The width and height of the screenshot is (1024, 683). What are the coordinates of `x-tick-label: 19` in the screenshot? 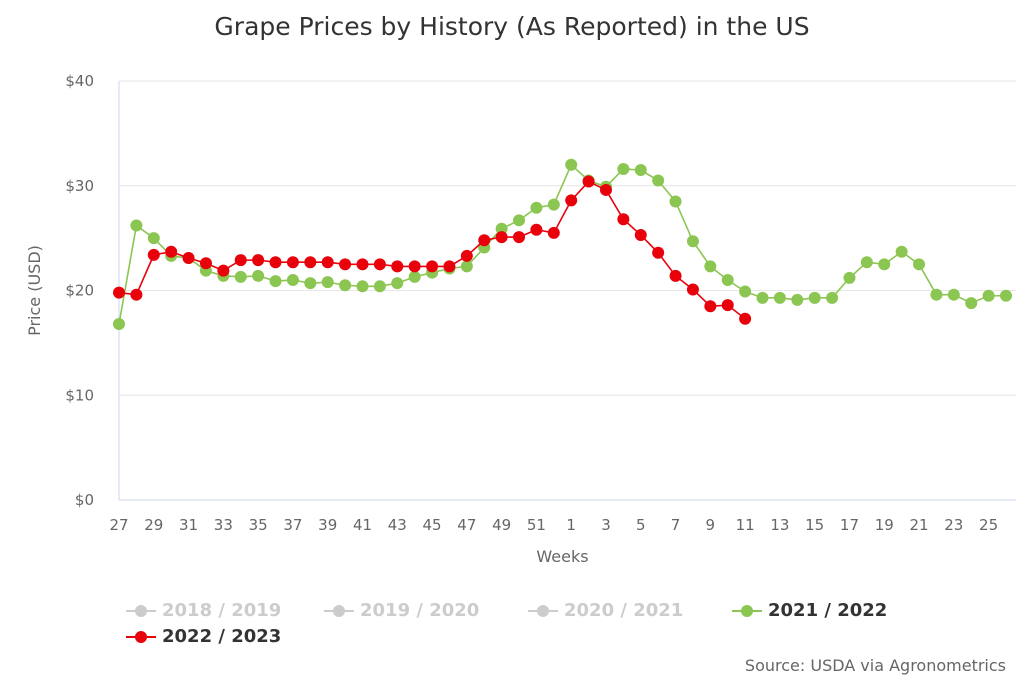 It's located at (884, 525).